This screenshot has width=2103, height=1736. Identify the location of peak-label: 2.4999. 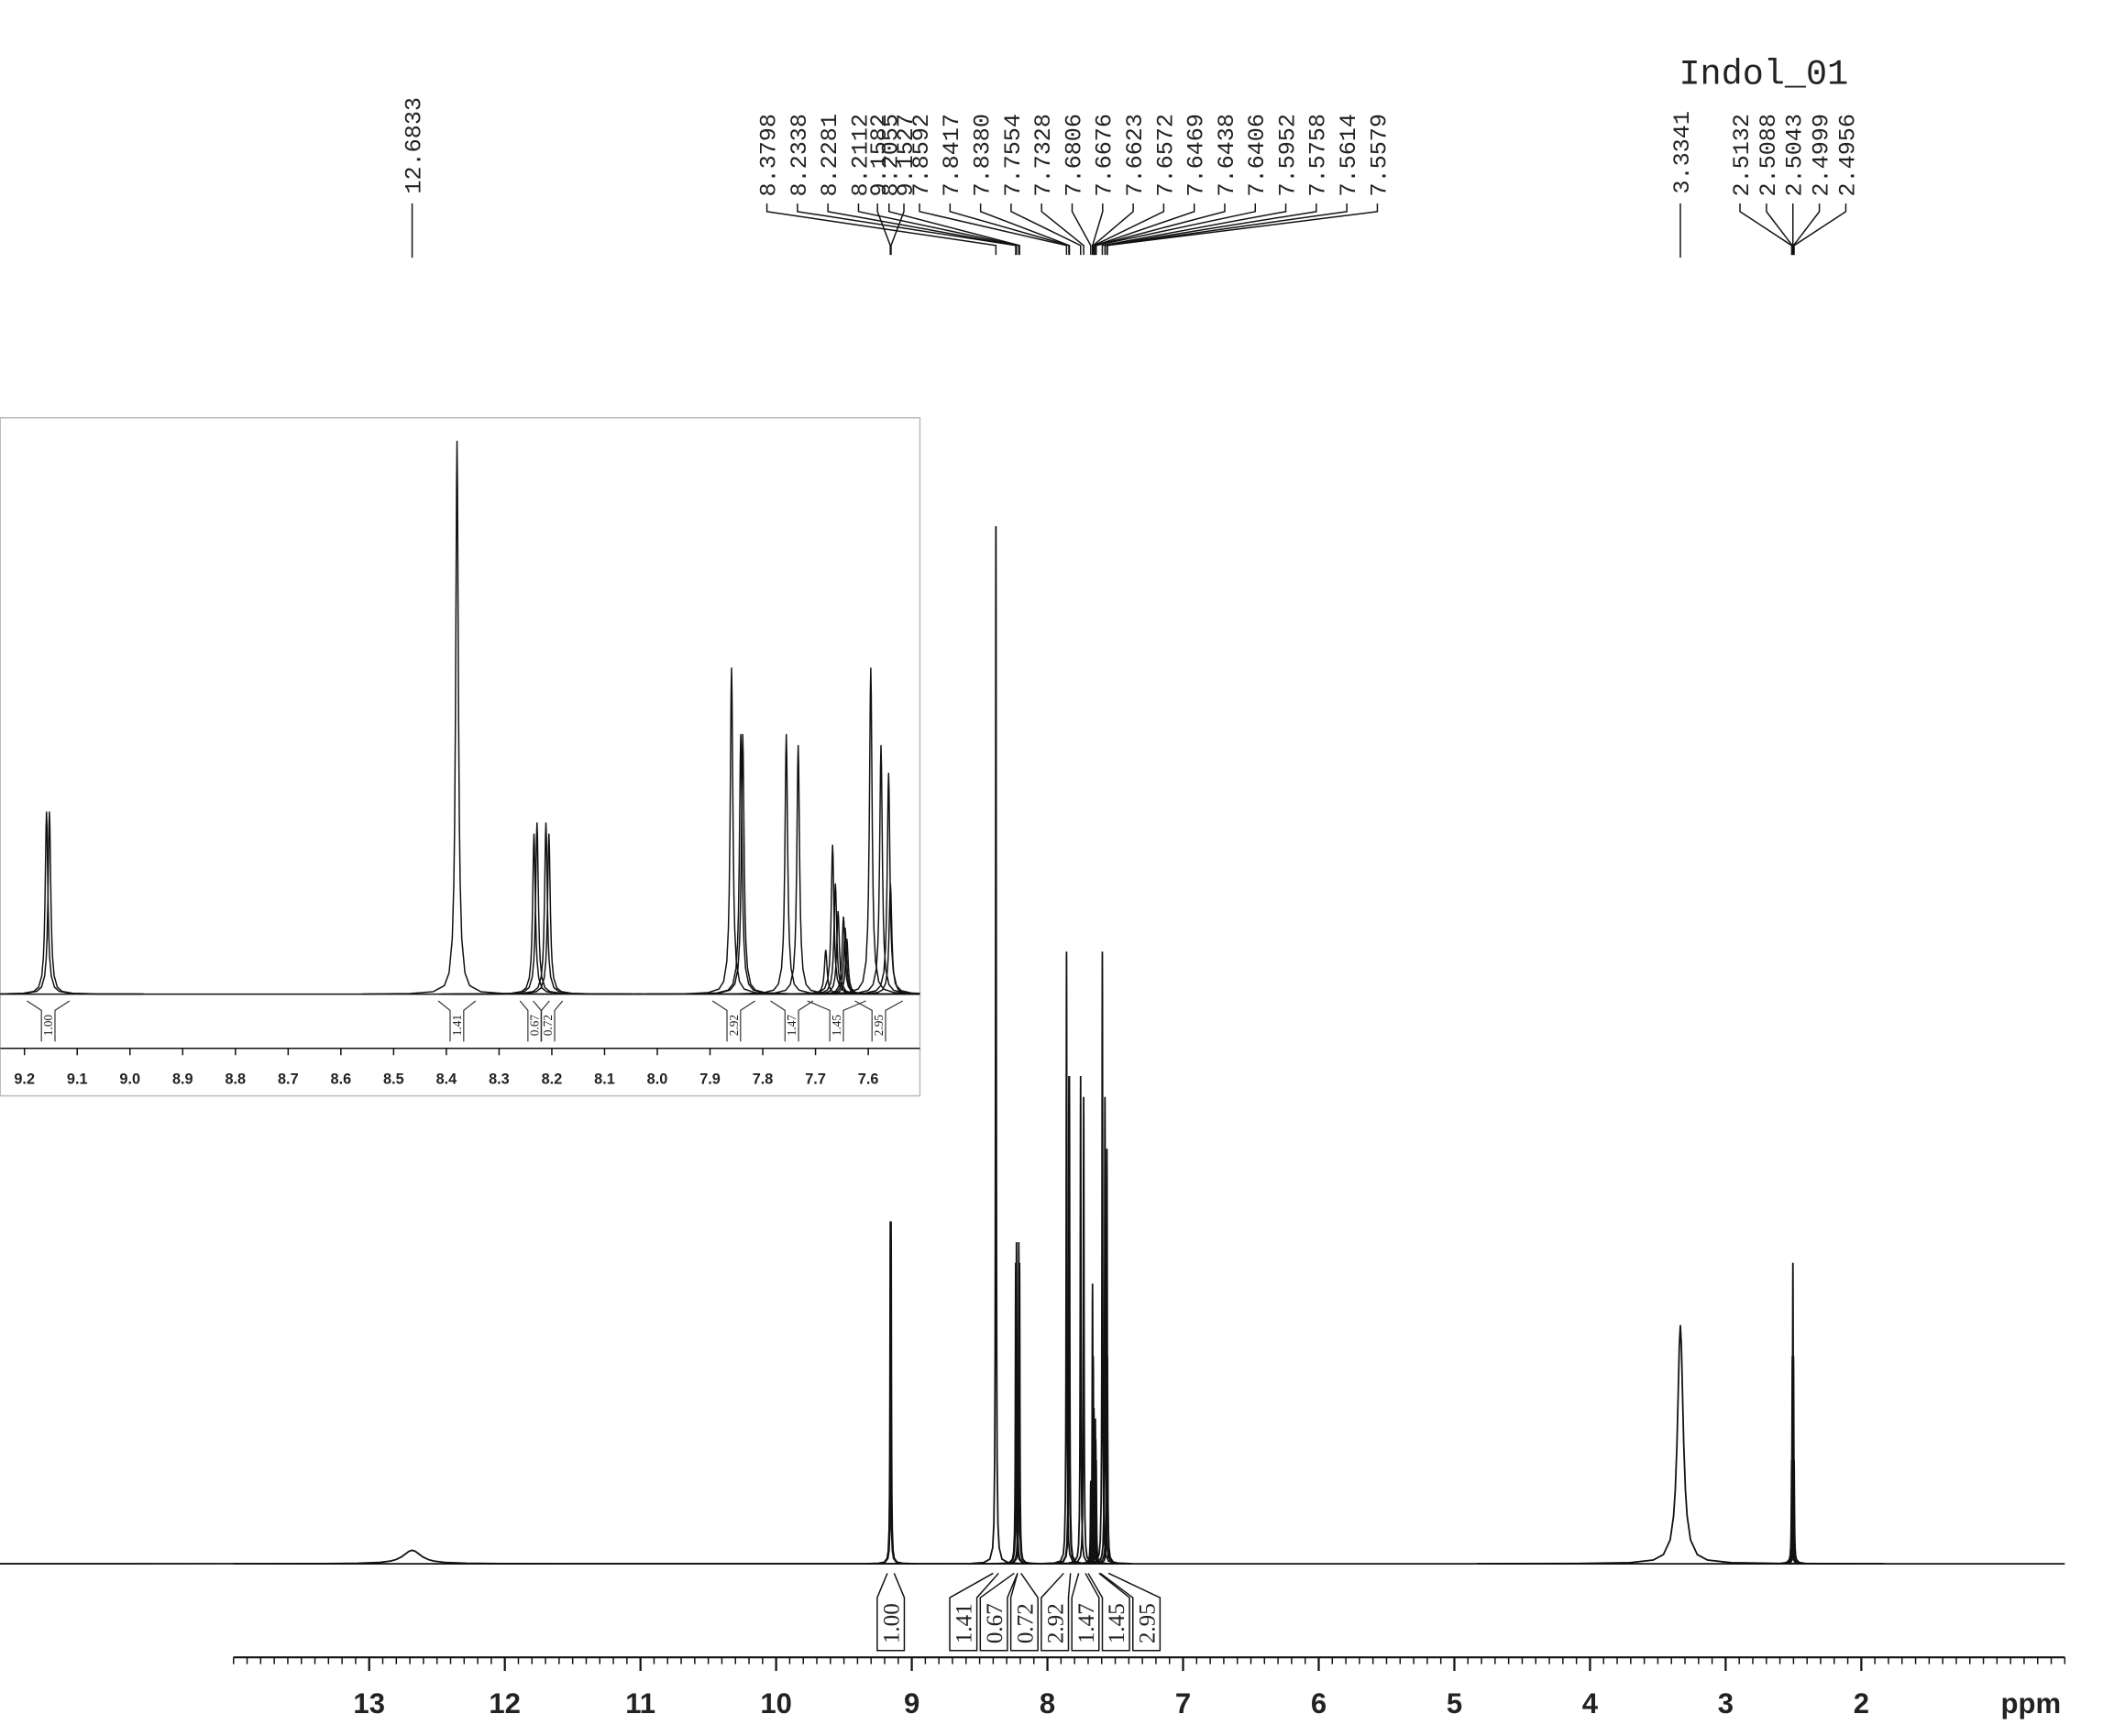
(1821, 155).